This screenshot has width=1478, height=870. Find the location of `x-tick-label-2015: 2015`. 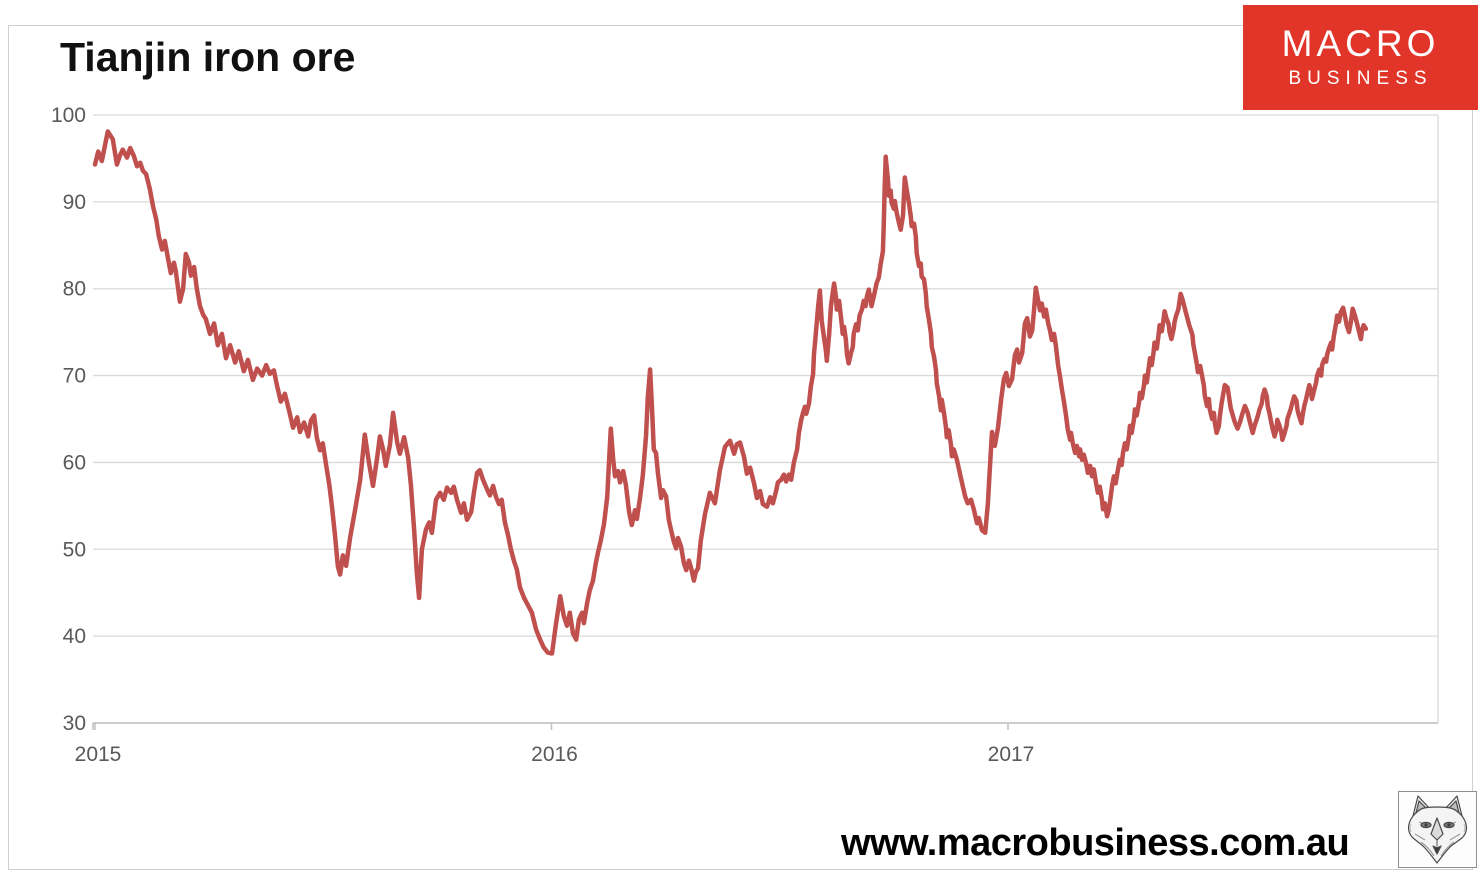

x-tick-label-2015: 2015 is located at coordinates (98, 754).